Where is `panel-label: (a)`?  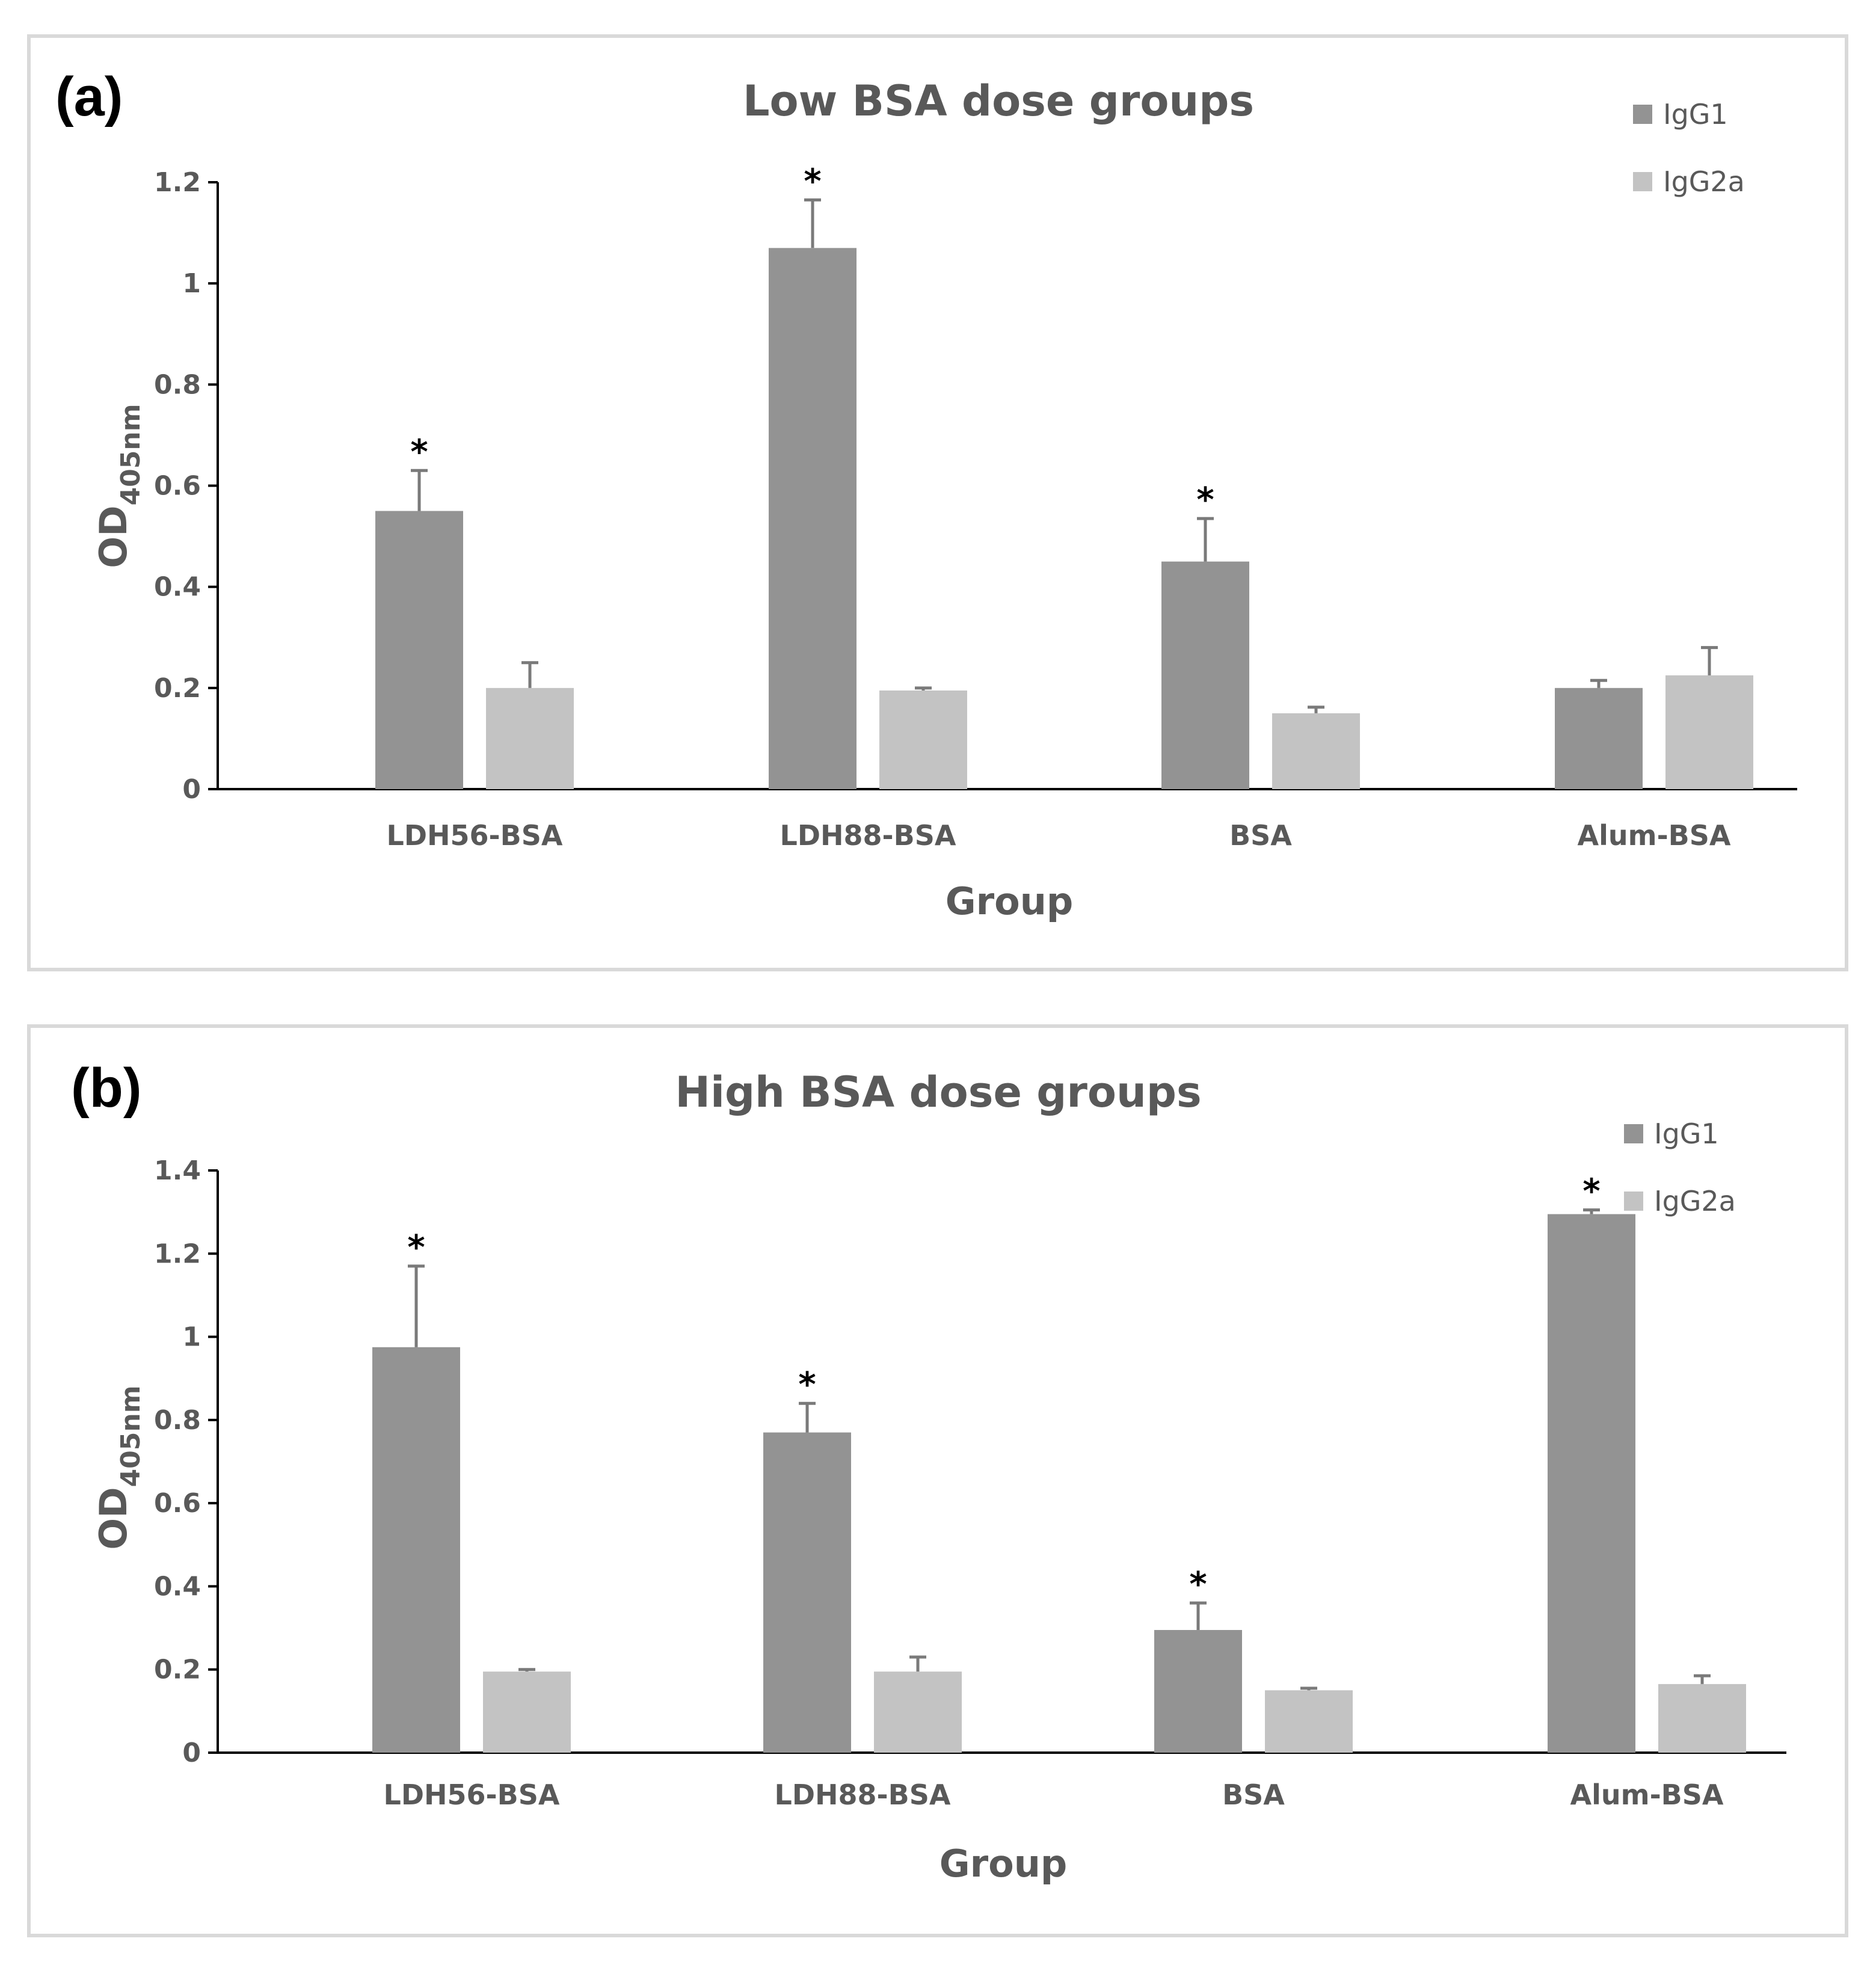 panel-label: (a) is located at coordinates (89, 97).